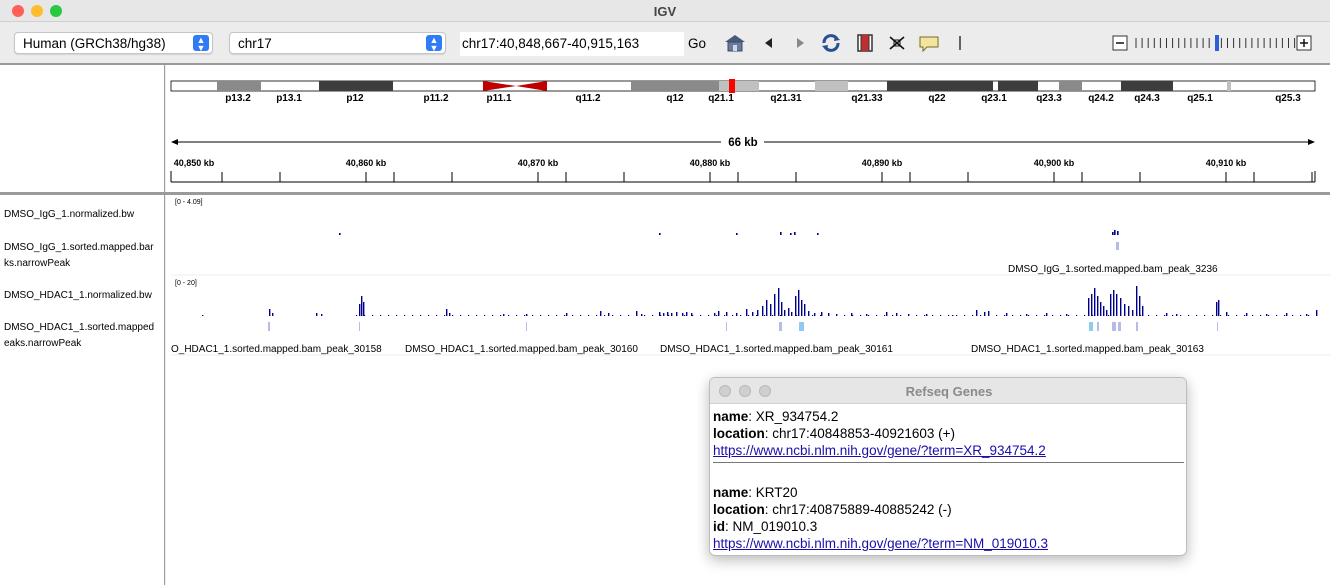  Describe the element at coordinates (697, 43) in the screenshot. I see `go-button: Go` at that location.